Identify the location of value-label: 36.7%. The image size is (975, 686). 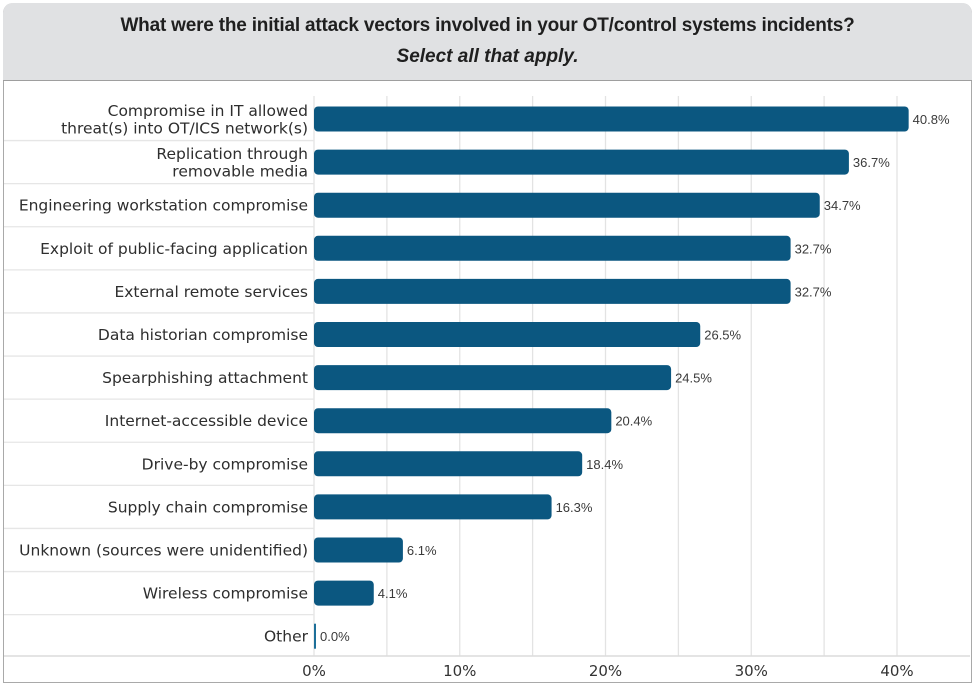
(871, 162).